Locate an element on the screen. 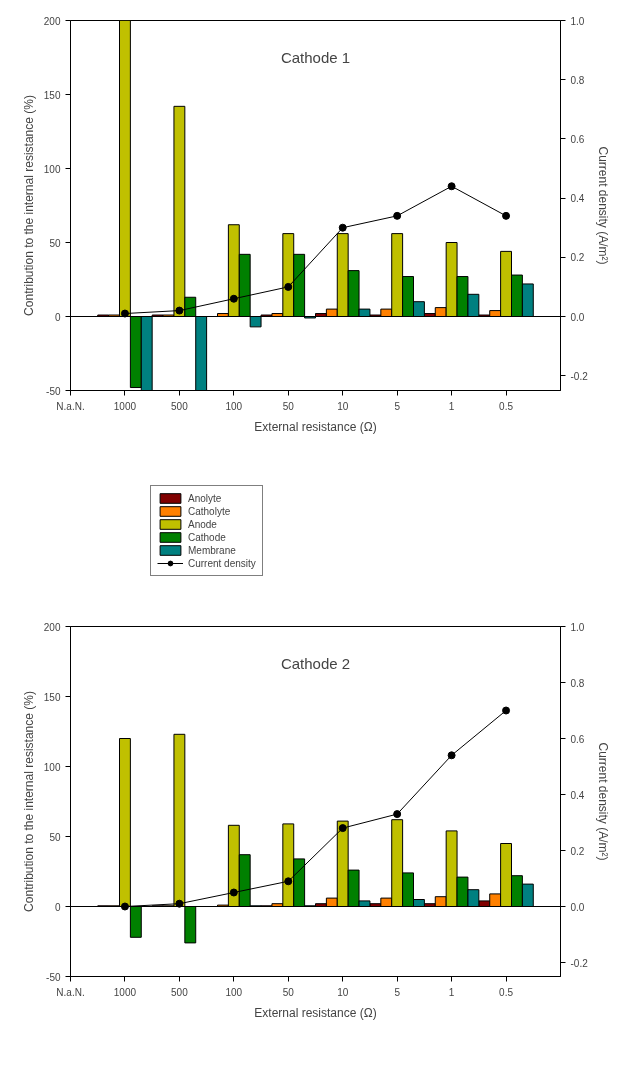 Image resolution: width=641 pixels, height=1074 pixels. legend-label: Anode is located at coordinates (202, 524).